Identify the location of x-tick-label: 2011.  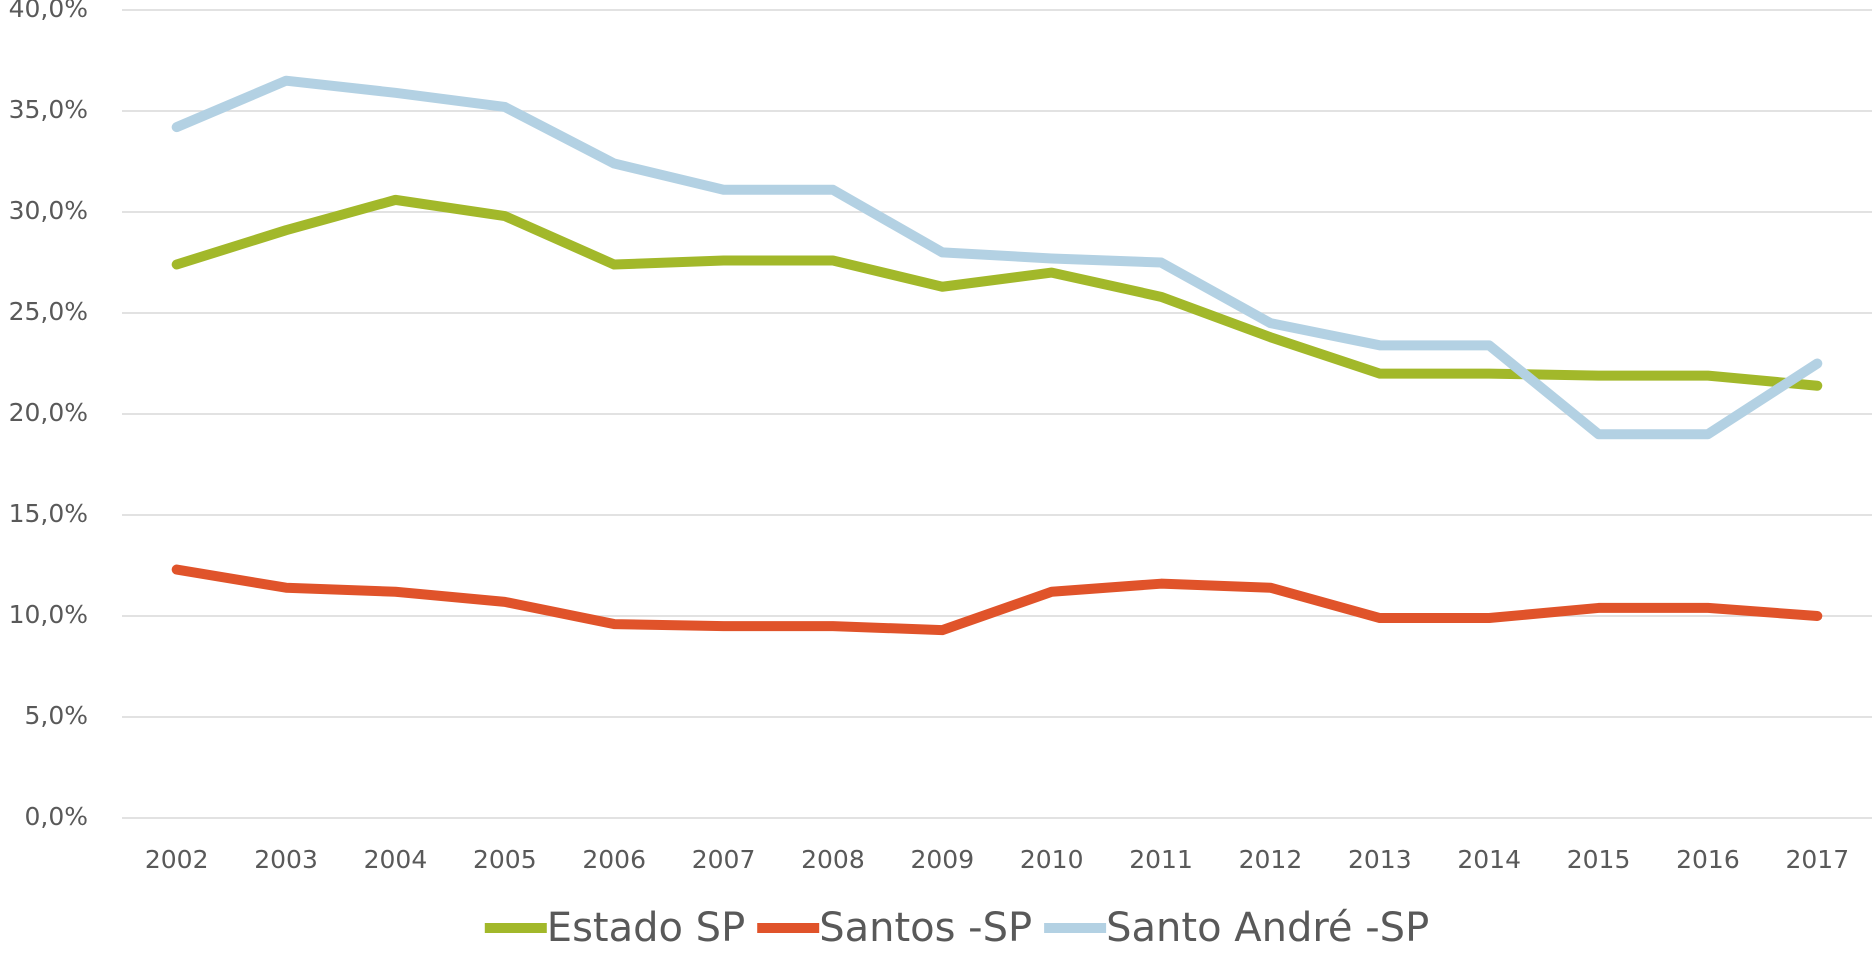
(1161, 859).